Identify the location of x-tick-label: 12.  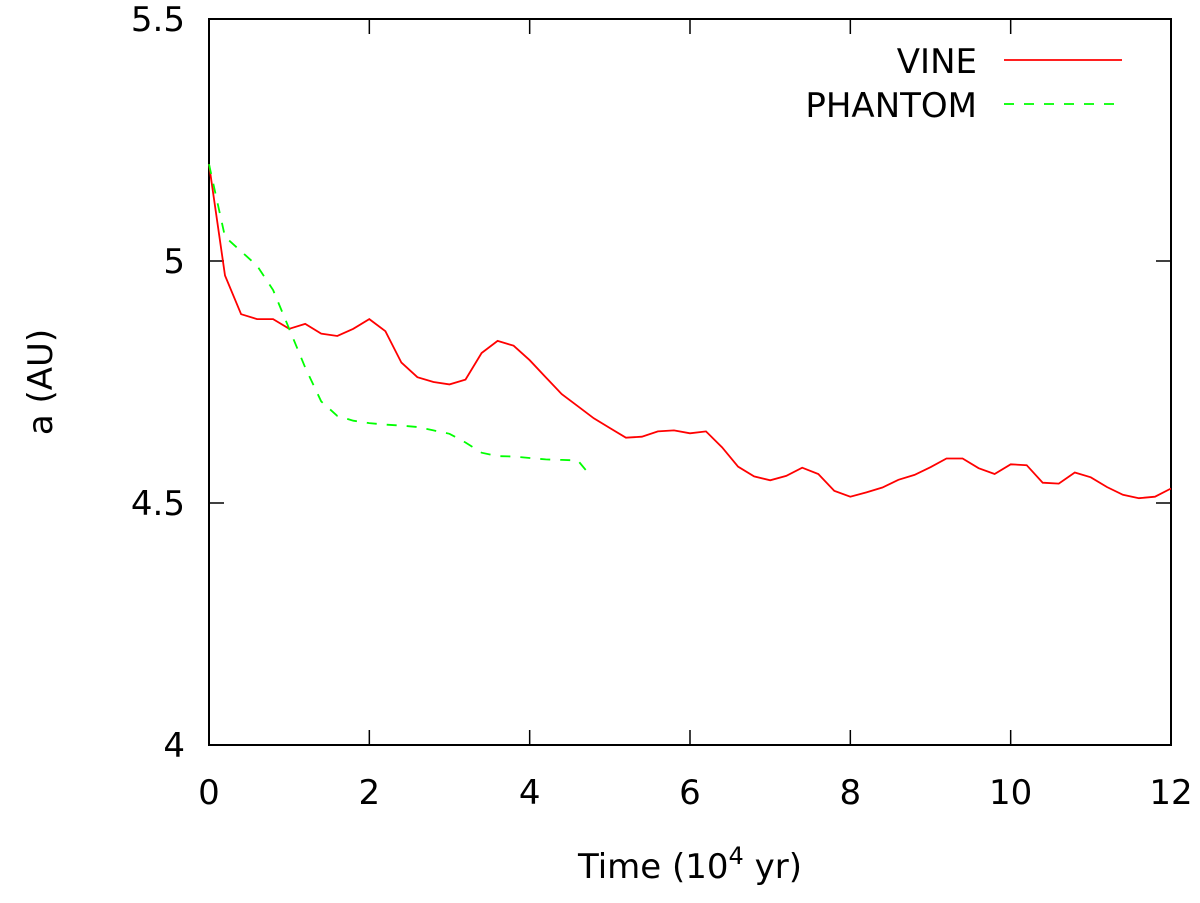
(1170, 793).